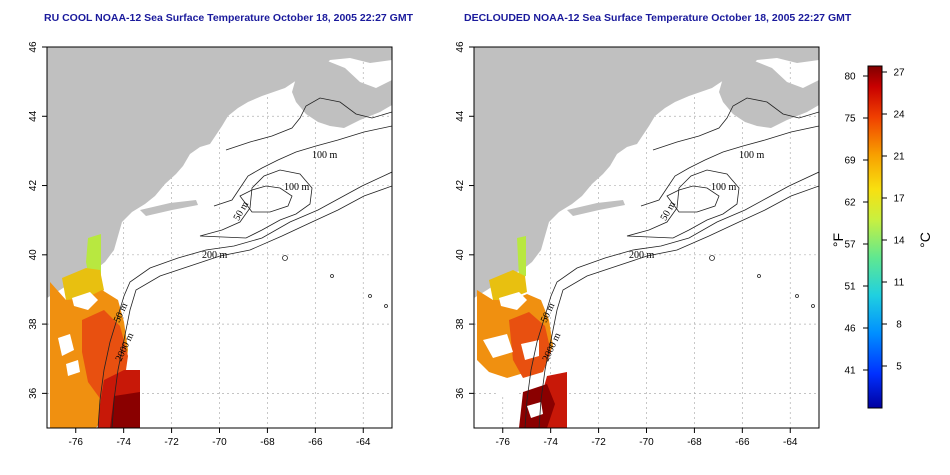 Image resolution: width=950 pixels, height=475 pixels. I want to click on colorbar-c-tick-label: 21, so click(899, 157).